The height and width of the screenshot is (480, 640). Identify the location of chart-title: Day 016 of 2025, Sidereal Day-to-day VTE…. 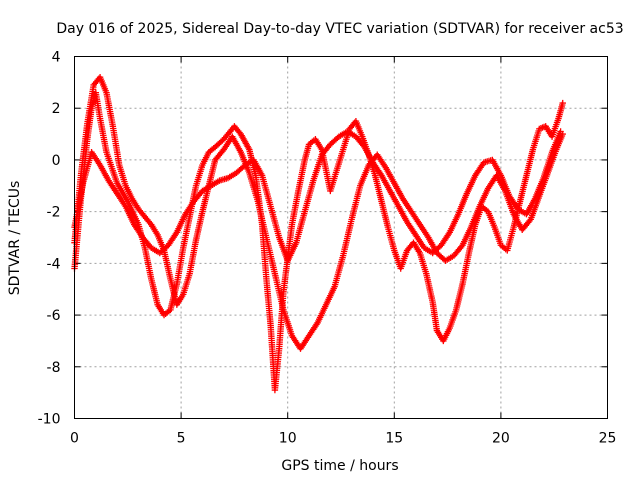
(339, 29).